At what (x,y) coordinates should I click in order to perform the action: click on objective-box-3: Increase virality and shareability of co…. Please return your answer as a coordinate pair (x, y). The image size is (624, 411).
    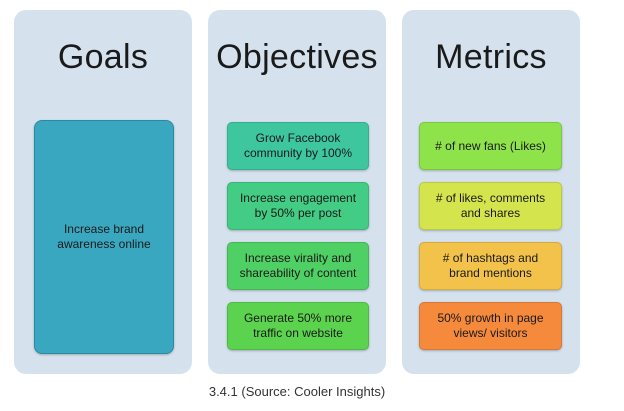
    Looking at the image, I should click on (298, 266).